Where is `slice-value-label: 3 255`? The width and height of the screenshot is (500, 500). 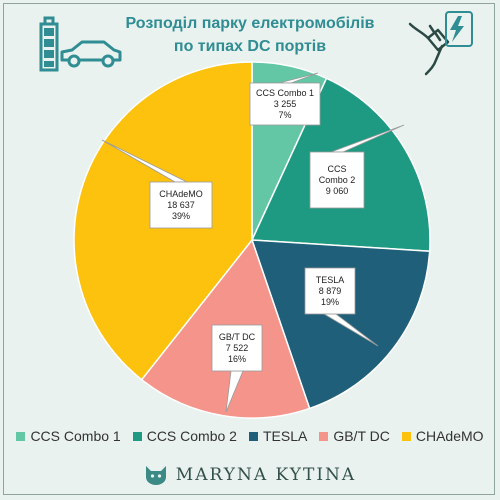
slice-value-label: 3 255 is located at coordinates (285, 104).